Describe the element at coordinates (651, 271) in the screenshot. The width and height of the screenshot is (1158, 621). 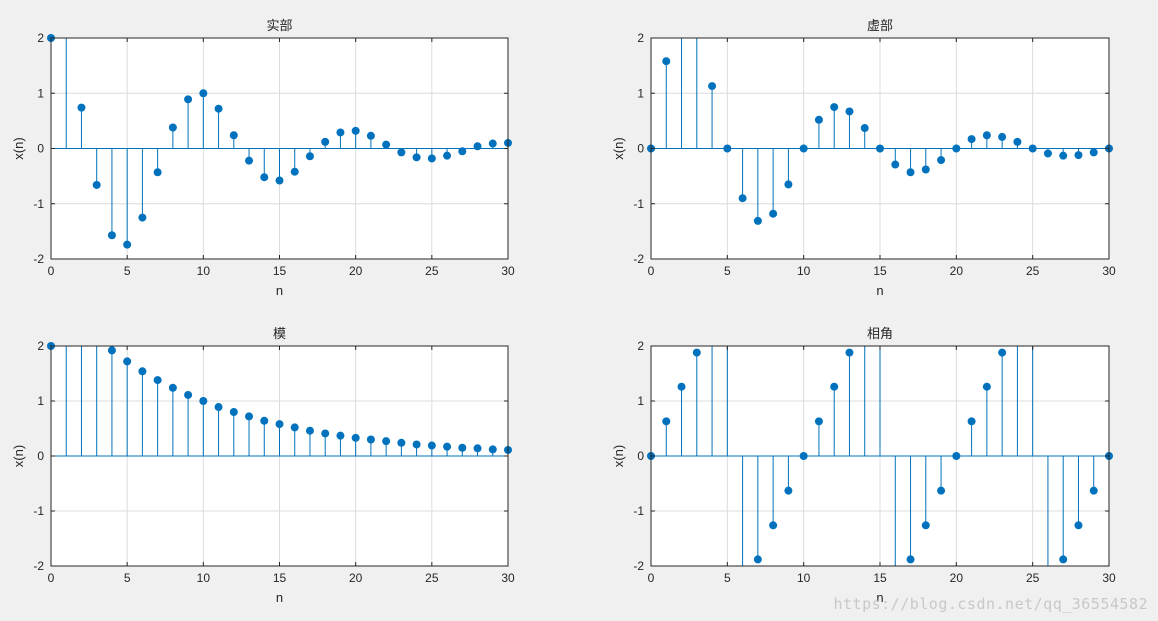
I see `x-tick-label: 0` at that location.